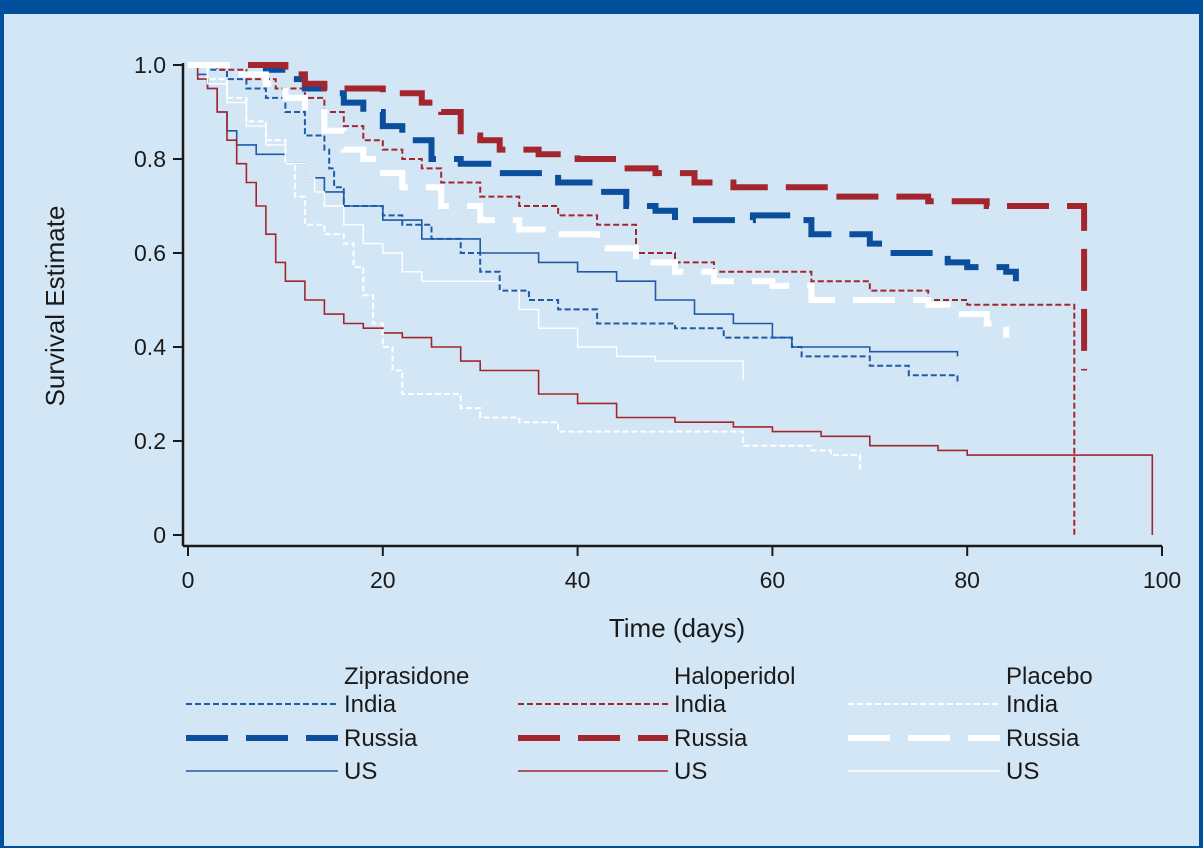 Image resolution: width=1203 pixels, height=848 pixels. Describe the element at coordinates (150, 347) in the screenshot. I see `y-tick-label: 0.4` at that location.